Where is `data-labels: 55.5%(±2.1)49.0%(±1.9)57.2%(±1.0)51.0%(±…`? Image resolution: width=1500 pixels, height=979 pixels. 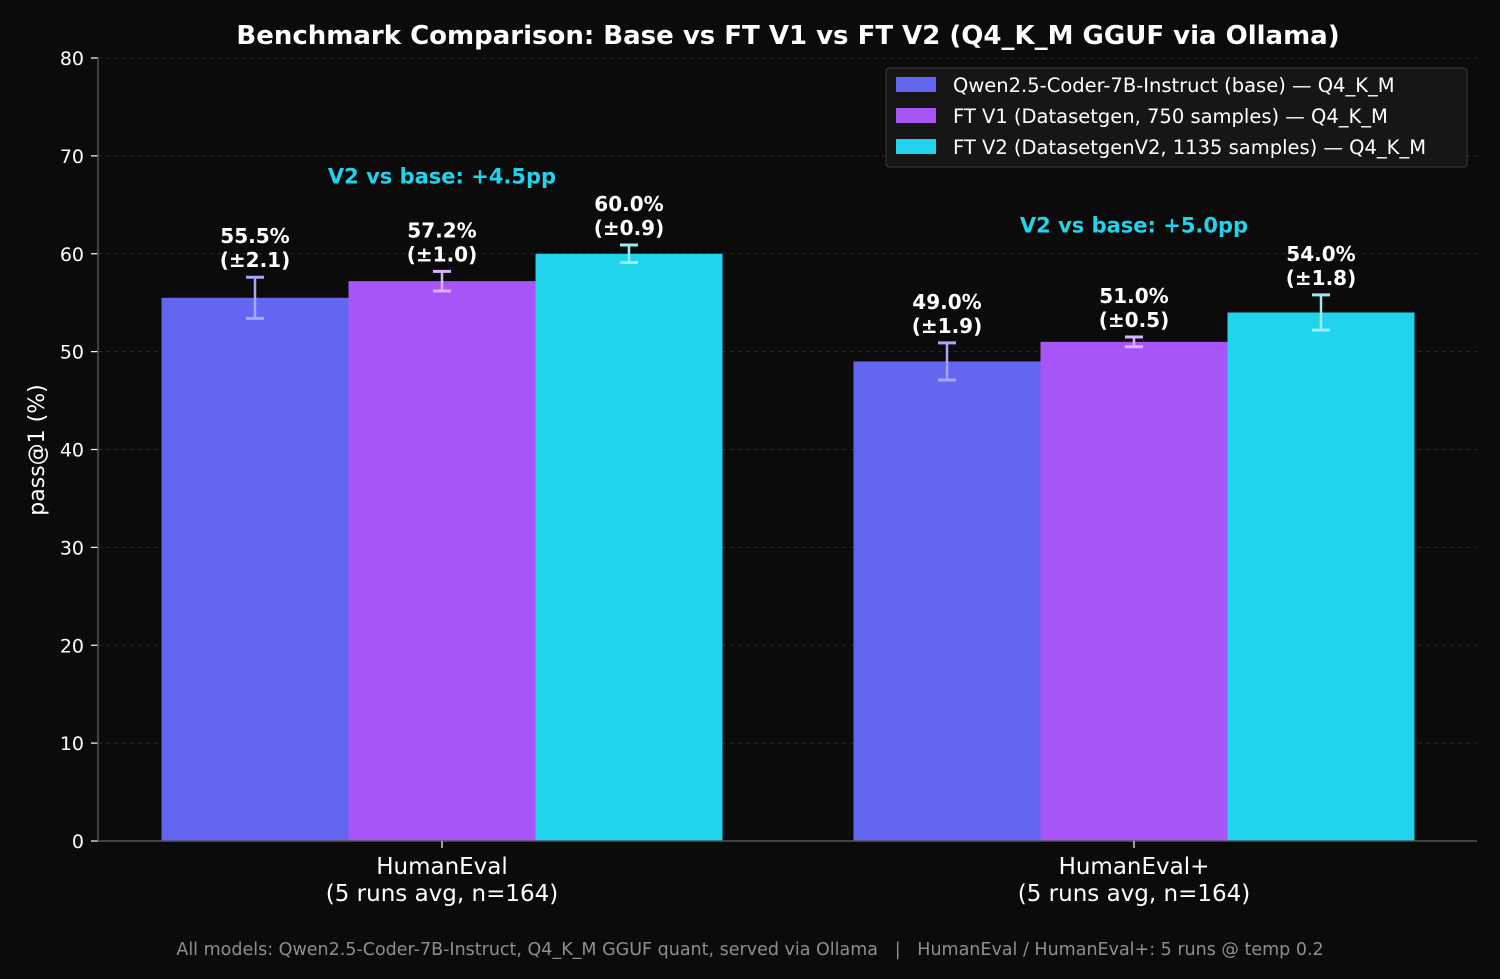
data-labels: 55.5%(±2.1)49.0%(±1.9)57.2%(±1.0)51.0%(±… is located at coordinates (788, 265).